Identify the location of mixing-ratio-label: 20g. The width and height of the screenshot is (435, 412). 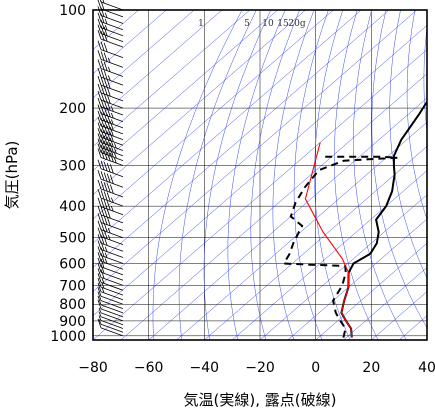
(296, 24).